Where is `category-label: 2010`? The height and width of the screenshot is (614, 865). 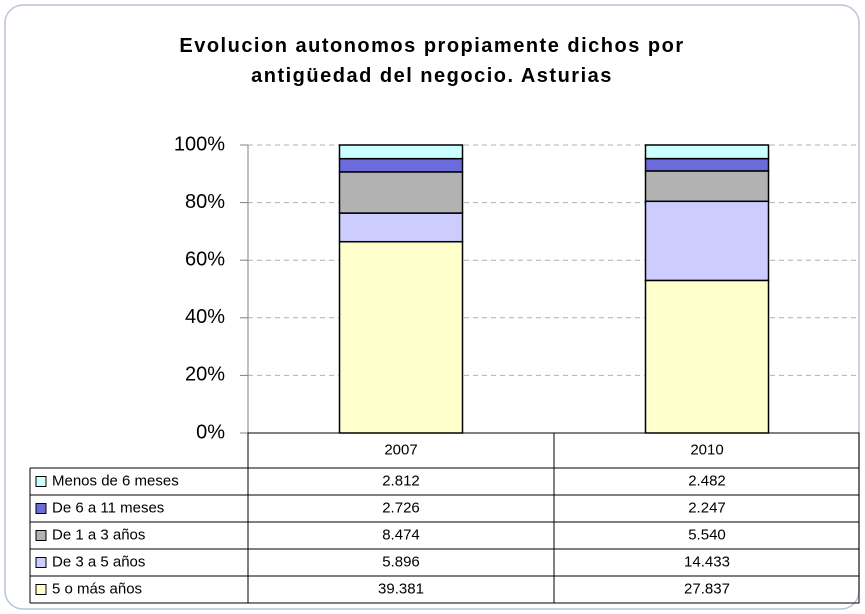
category-label: 2010 is located at coordinates (706, 449).